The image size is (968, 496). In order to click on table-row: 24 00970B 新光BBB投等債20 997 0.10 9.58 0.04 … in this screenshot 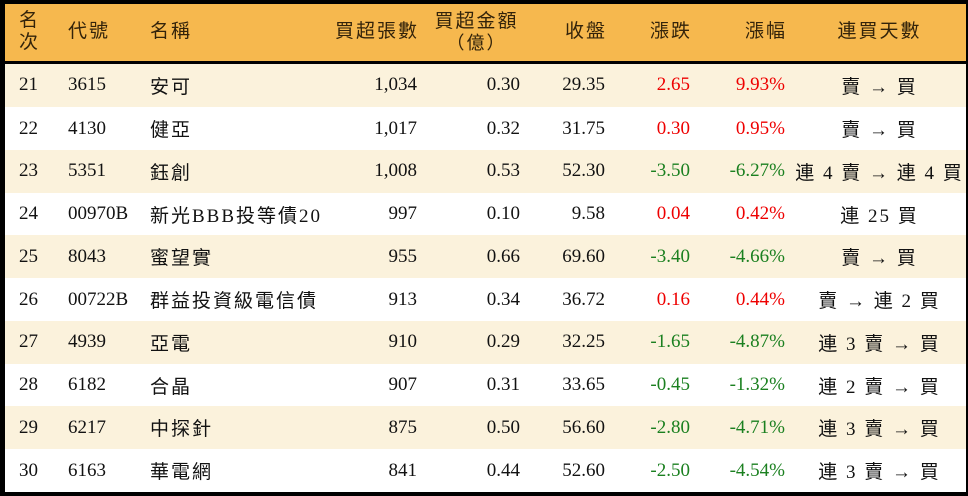, I will do `click(485, 214)`.